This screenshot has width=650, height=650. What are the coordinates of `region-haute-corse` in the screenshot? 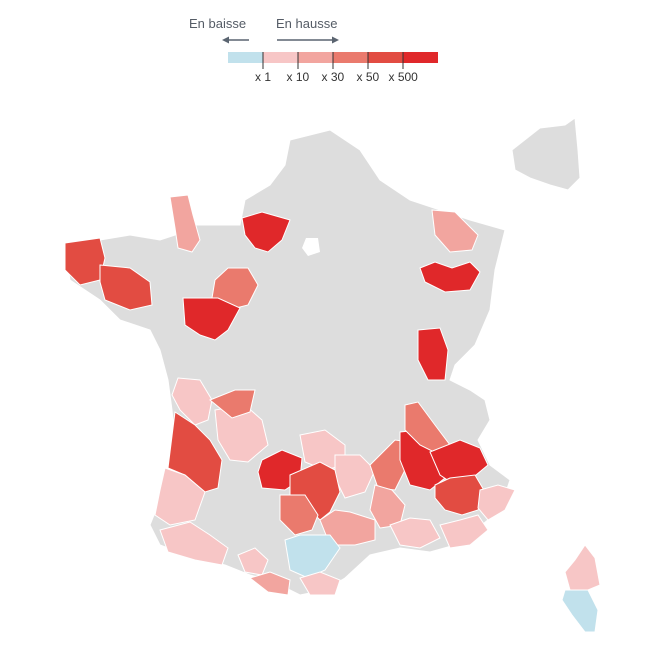 It's located at (582, 567).